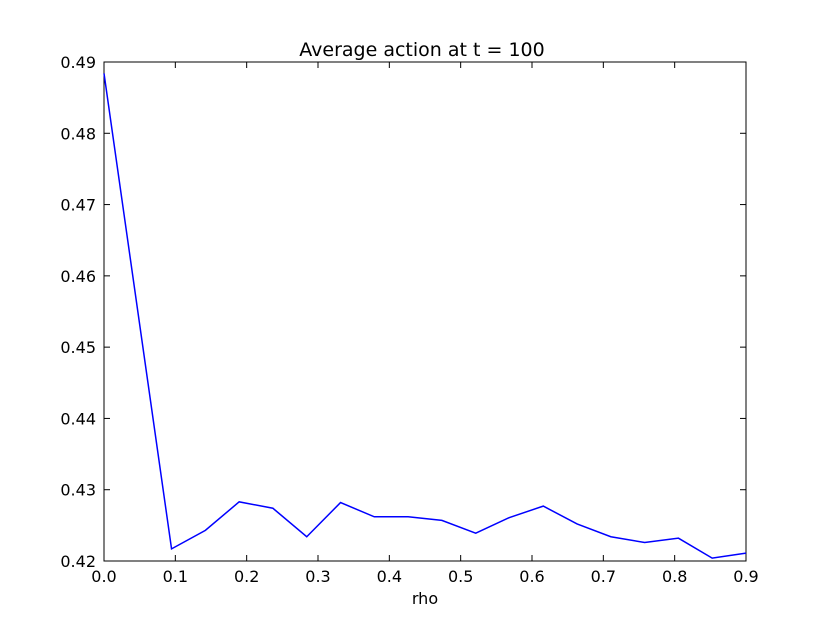  What do you see at coordinates (78, 561) in the screenshot?
I see `y-tick-label: 0.42` at bounding box center [78, 561].